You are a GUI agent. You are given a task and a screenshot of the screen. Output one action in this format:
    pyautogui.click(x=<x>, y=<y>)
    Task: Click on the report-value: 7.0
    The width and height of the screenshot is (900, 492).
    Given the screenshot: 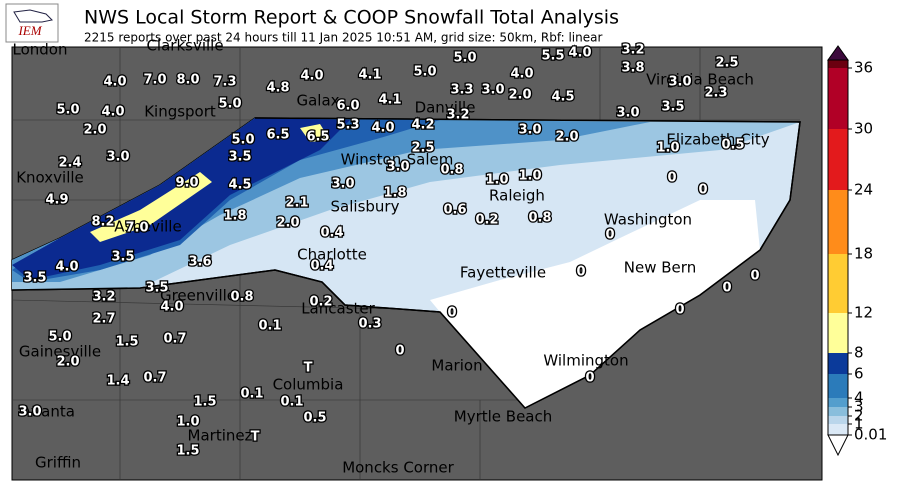 What is the action you would take?
    pyautogui.click(x=154, y=80)
    